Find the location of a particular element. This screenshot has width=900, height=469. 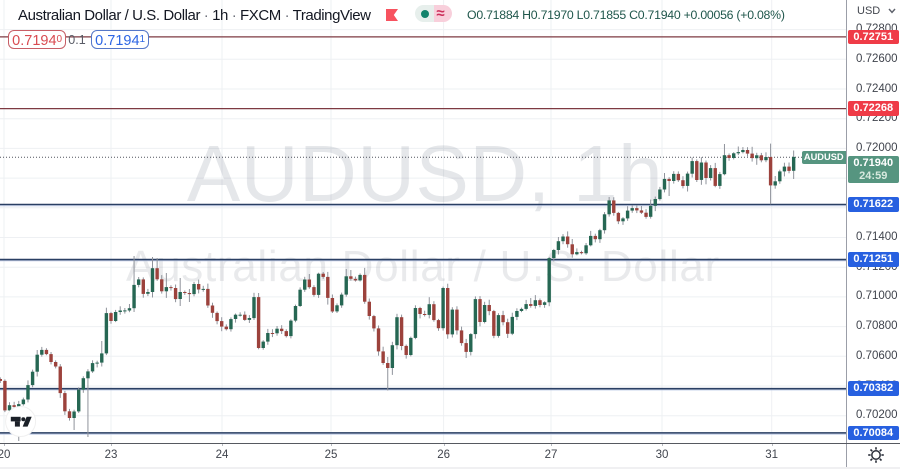

svg-text:Australian Dollar / U.S. Dolla: Australian Dollar / U.S. Dollar is located at coordinates (423, 266).